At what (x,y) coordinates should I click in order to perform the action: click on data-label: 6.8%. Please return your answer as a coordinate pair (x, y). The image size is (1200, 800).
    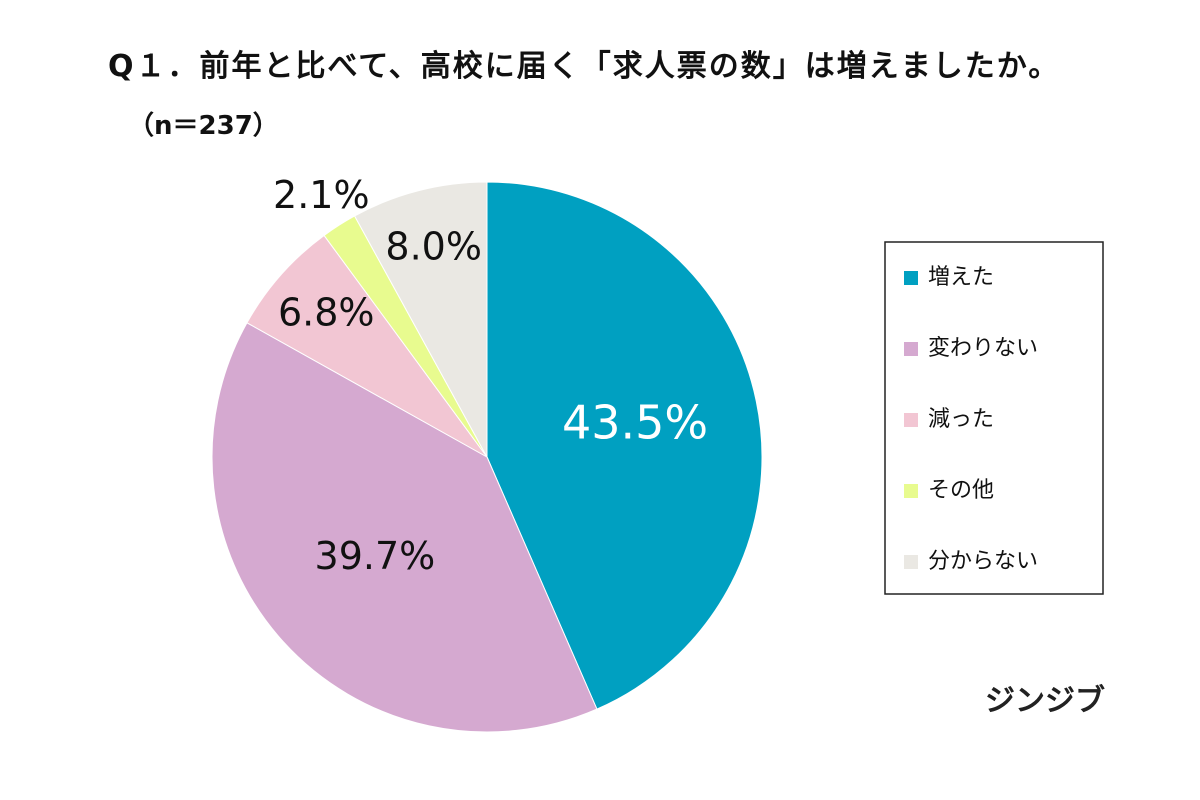
    Looking at the image, I should click on (326, 313).